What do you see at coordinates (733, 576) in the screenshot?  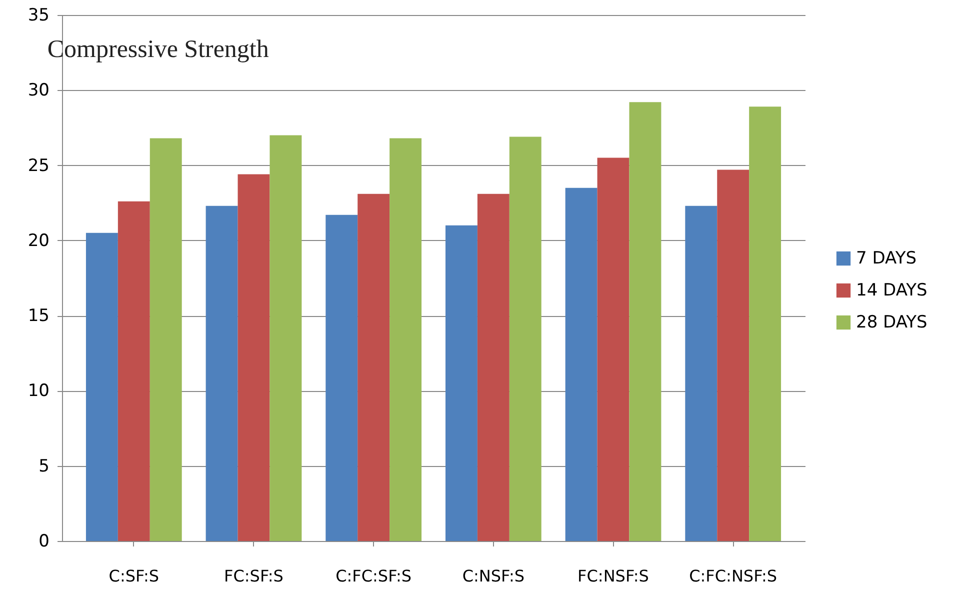 I see `x-tick-label: C:FC:NSF:S` at bounding box center [733, 576].